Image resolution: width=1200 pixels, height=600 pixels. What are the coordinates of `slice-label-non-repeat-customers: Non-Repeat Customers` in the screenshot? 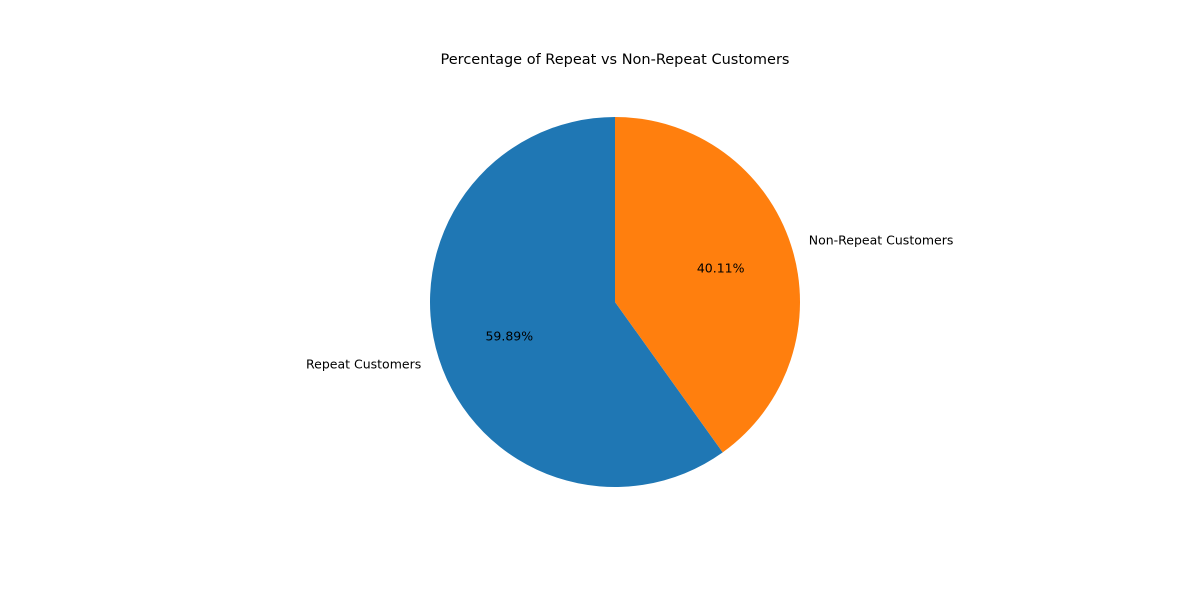 It's located at (881, 239).